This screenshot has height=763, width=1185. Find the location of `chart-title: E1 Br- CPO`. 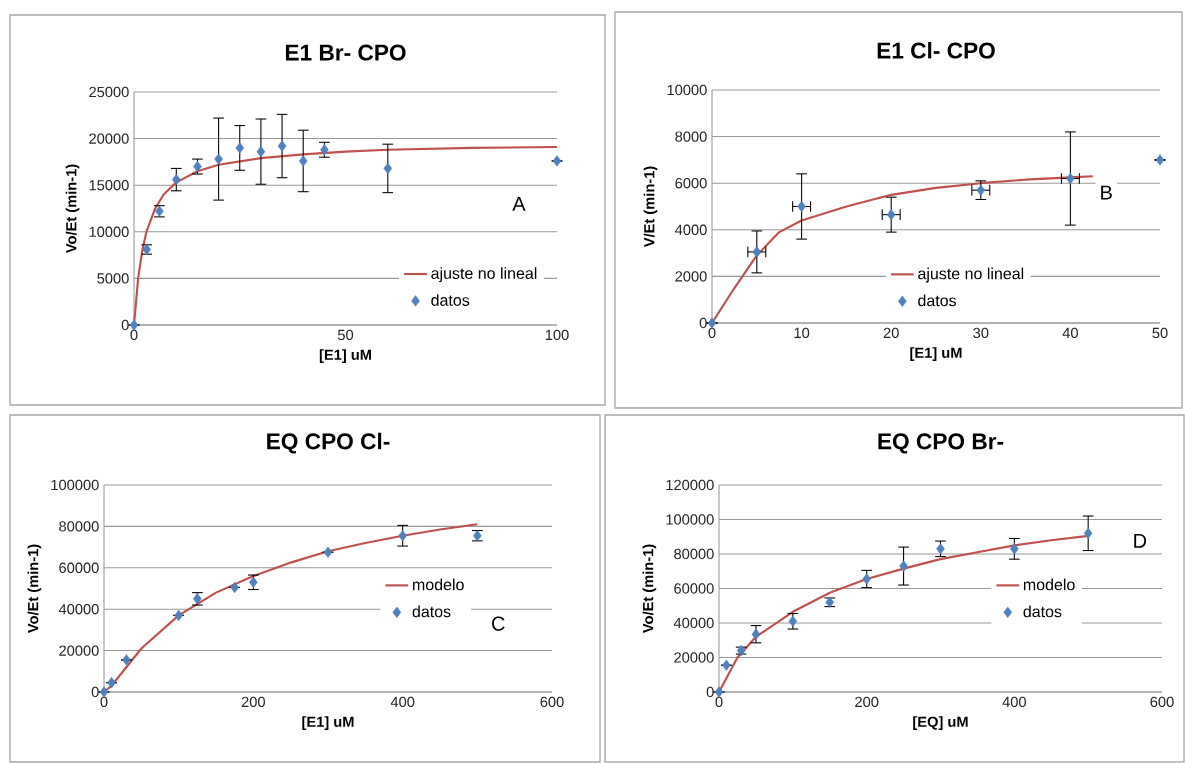

chart-title: E1 Br- CPO is located at coordinates (345, 52).